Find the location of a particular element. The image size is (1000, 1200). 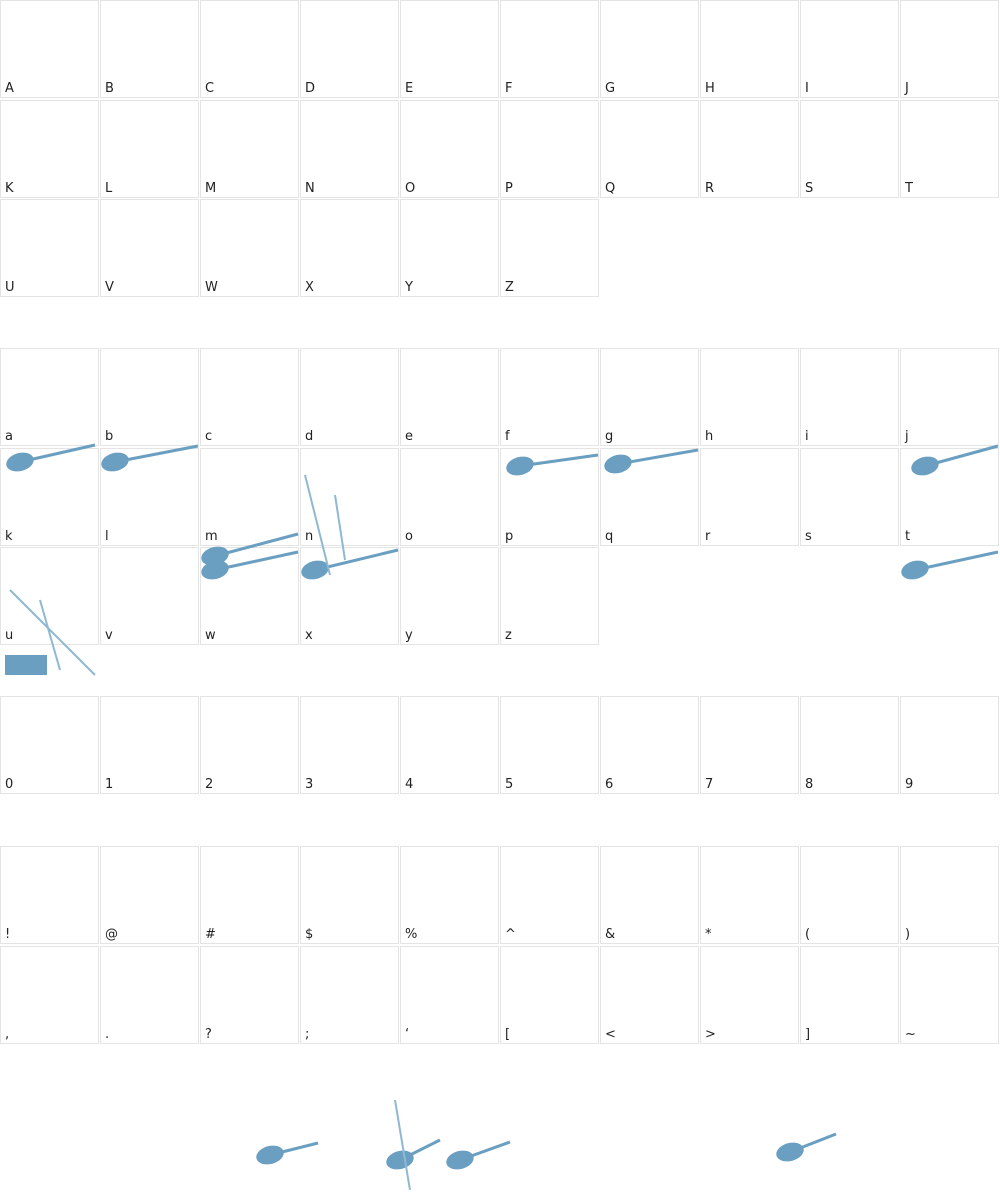

glyph-label: 3 is located at coordinates (309, 784).